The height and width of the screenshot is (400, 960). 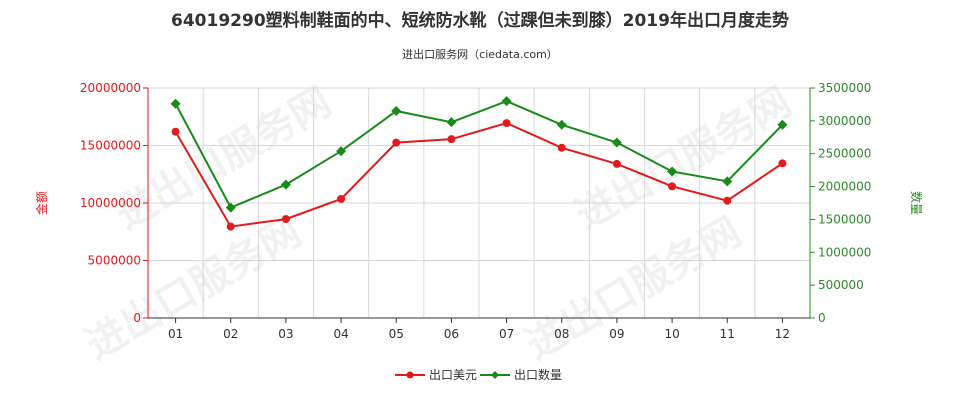 What do you see at coordinates (844, 219) in the screenshot?
I see `y-right-tick-label: 1500000` at bounding box center [844, 219].